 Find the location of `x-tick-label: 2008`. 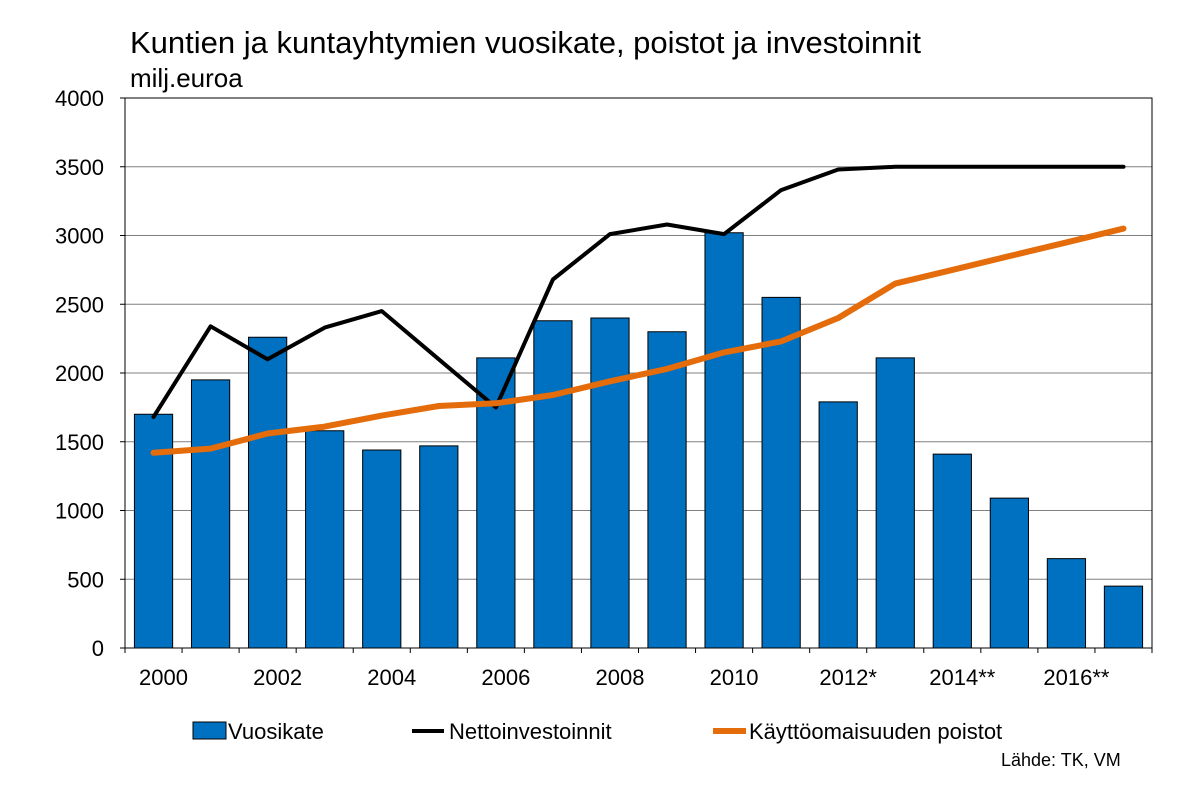

x-tick-label: 2008 is located at coordinates (619, 677).